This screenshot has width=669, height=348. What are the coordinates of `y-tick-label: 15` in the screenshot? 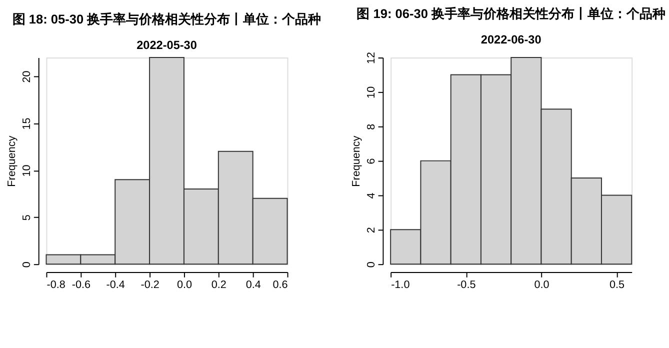 It's located at (27, 124).